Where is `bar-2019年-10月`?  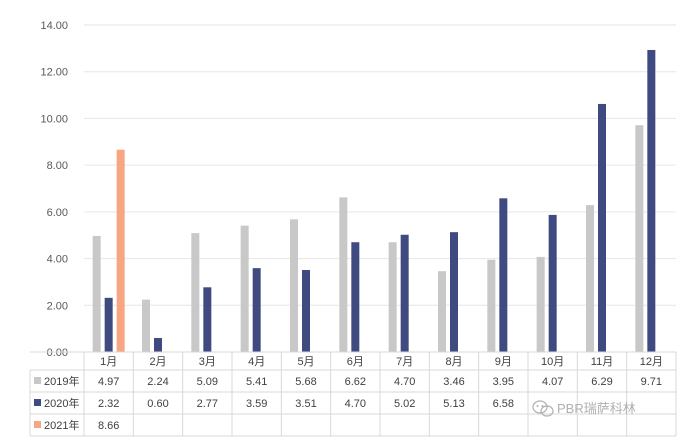
bar-2019年-10月 is located at coordinates (540, 304).